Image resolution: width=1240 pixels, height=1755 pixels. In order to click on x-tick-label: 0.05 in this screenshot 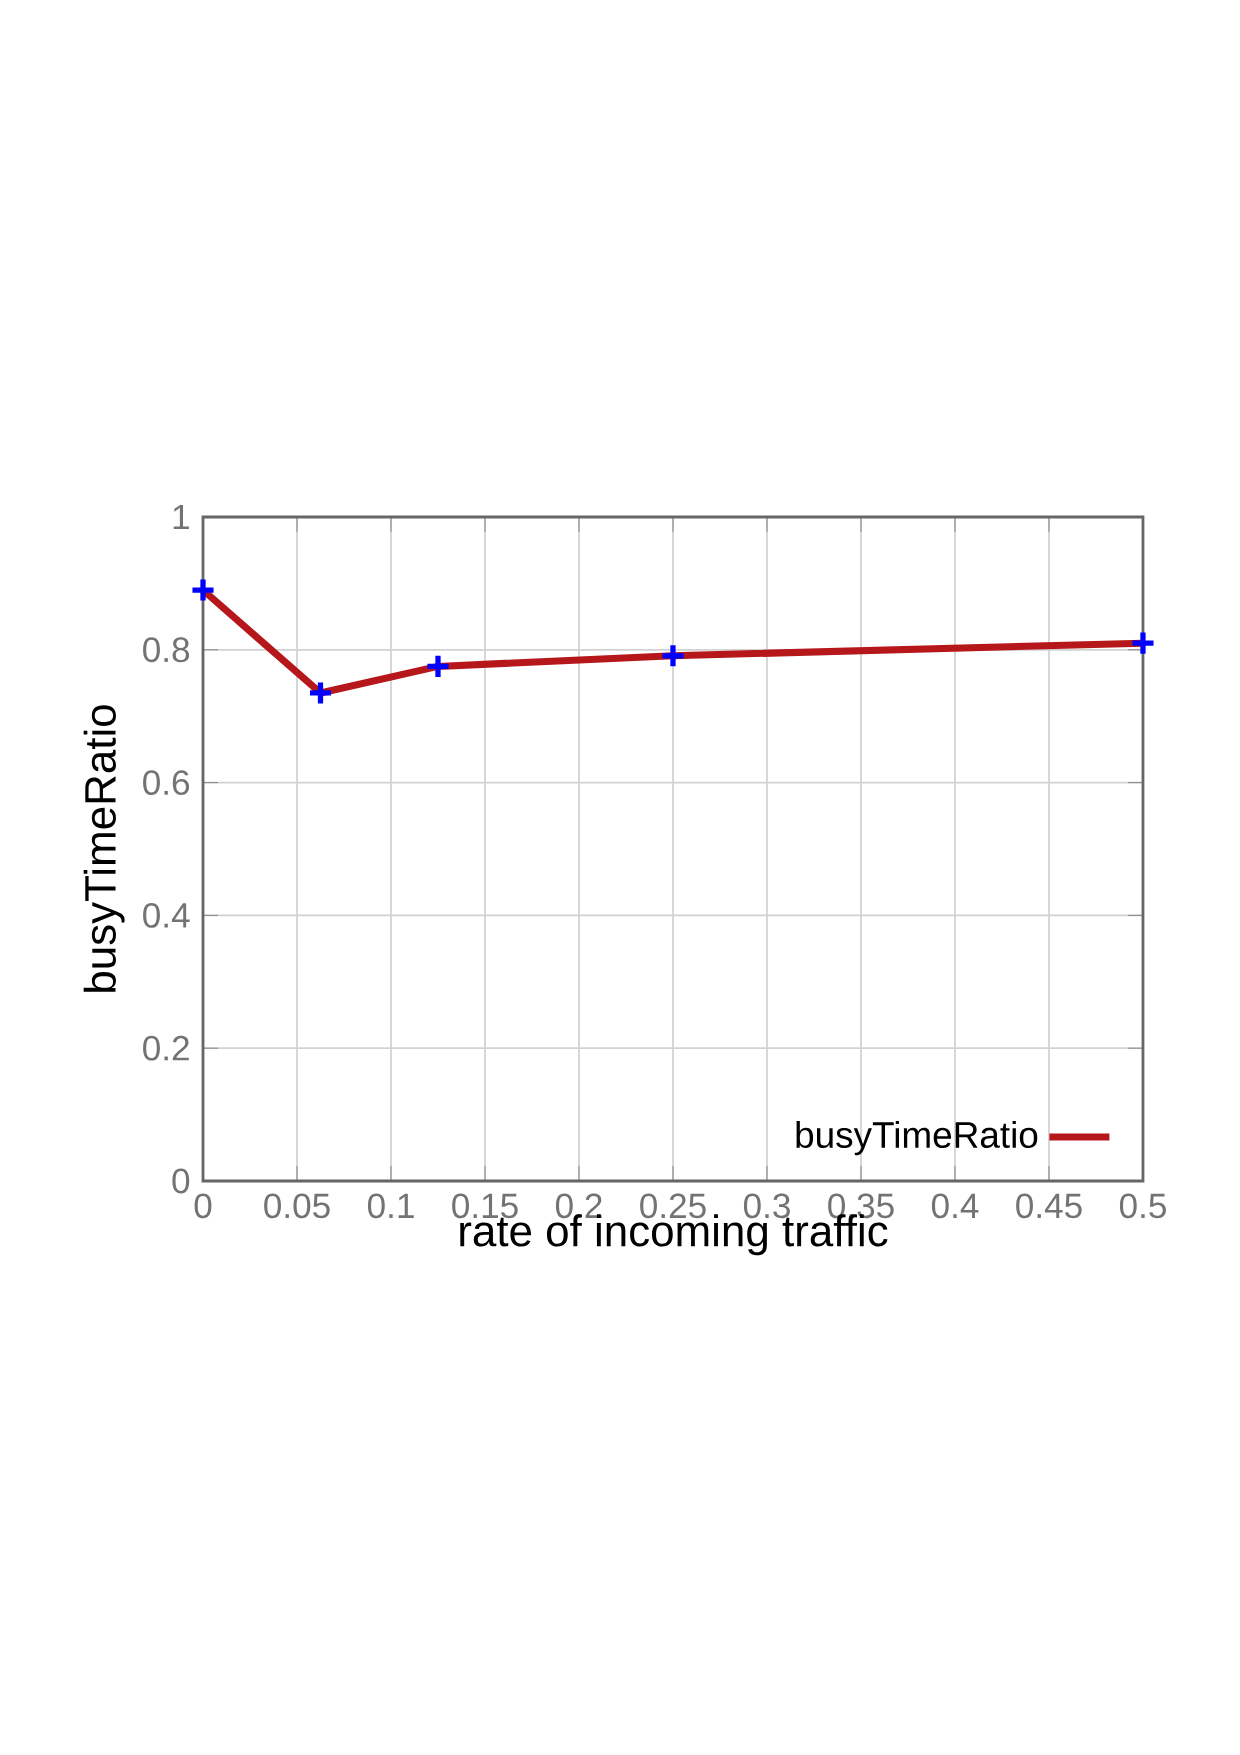, I will do `click(297, 1206)`.